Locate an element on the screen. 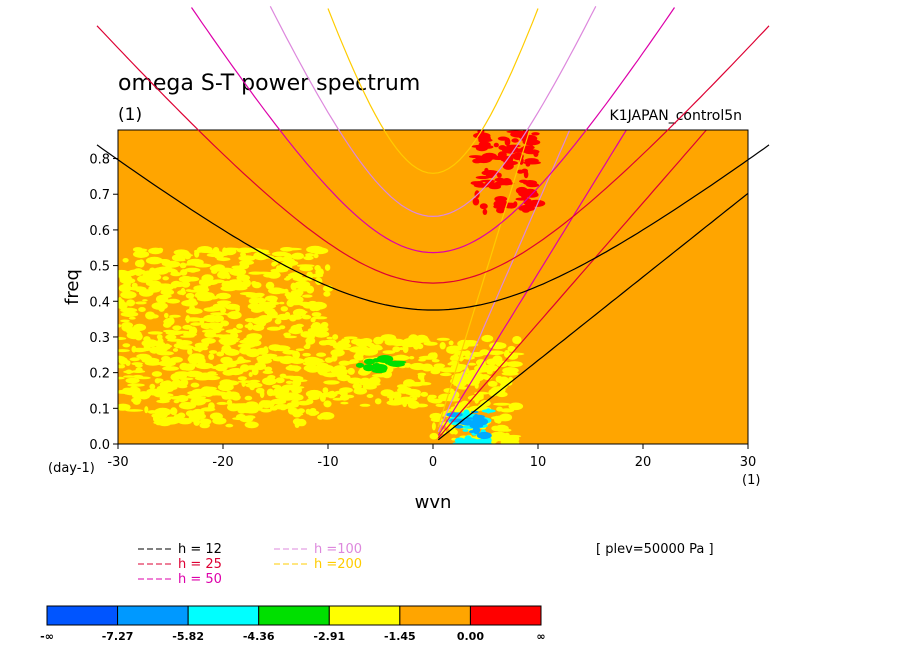 This screenshot has width=904, height=654. y-tick-label: 0.8 is located at coordinates (99, 160).